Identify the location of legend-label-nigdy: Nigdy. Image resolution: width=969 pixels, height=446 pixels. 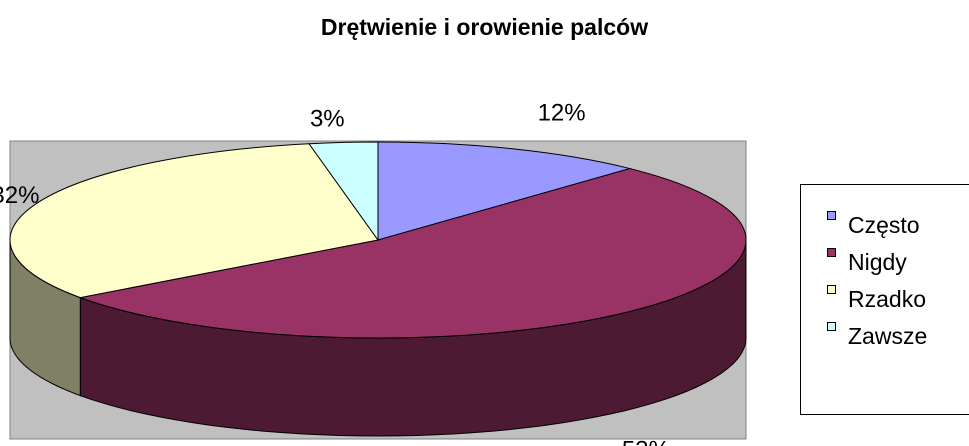
(877, 261).